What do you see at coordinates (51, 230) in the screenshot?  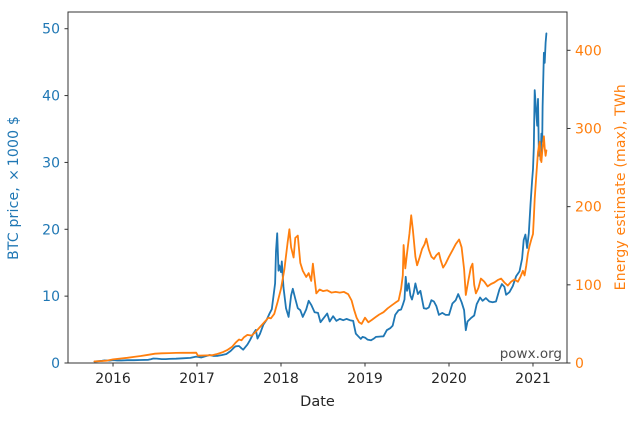 I see `y-left-tick-label: 20` at bounding box center [51, 230].